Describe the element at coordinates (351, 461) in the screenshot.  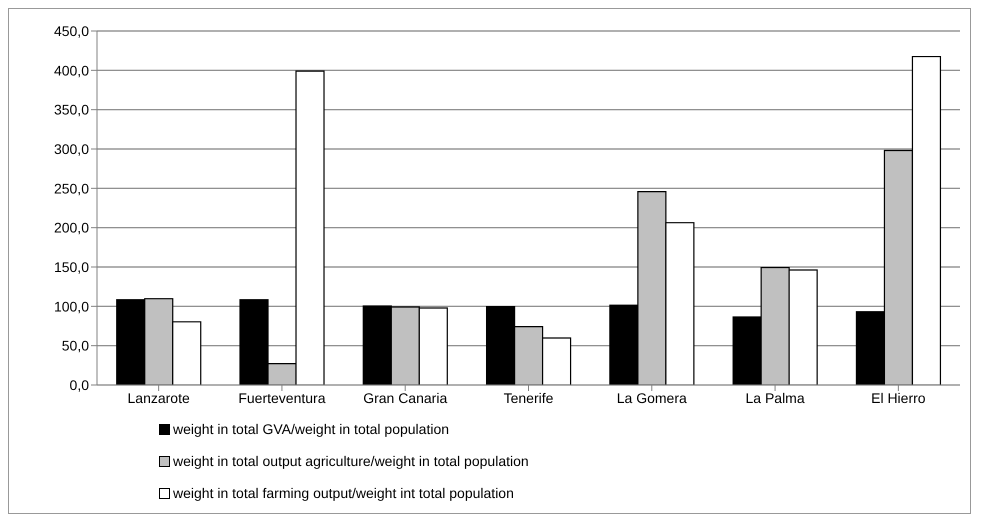
I see `legend-label: weight in total output agriculture/weight in total population` at that location.